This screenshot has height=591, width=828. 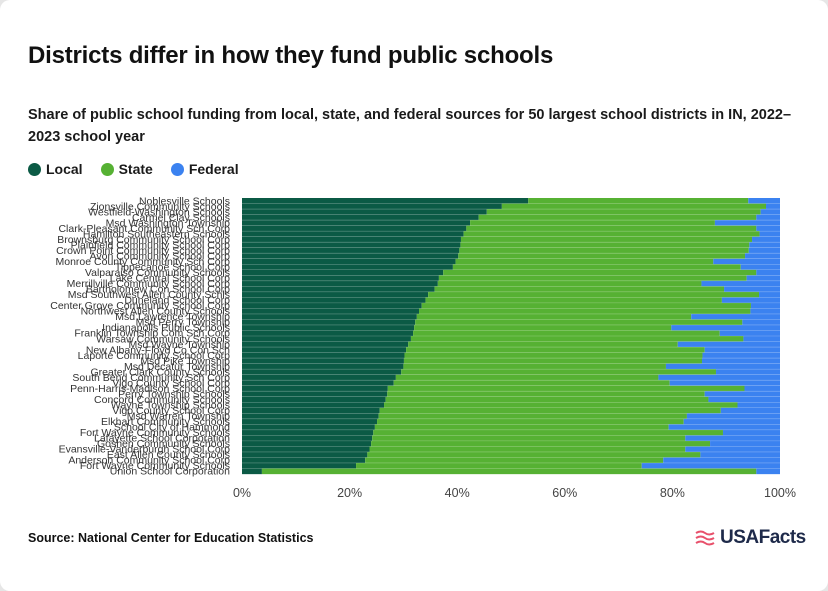 What do you see at coordinates (160, 256) in the screenshot?
I see `category-label-10: Avon Community School Corp` at bounding box center [160, 256].